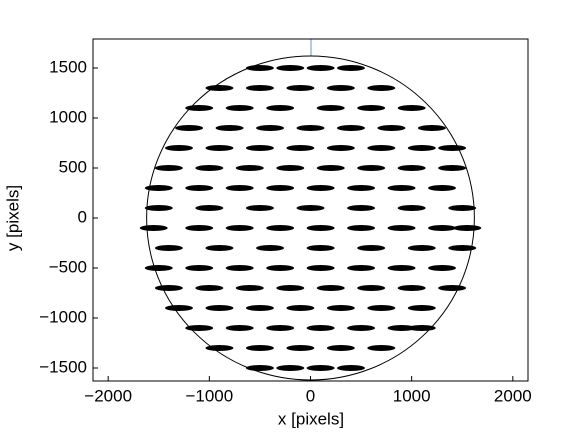  What do you see at coordinates (310, 395) in the screenshot?
I see `x-tick-label: 0` at bounding box center [310, 395].